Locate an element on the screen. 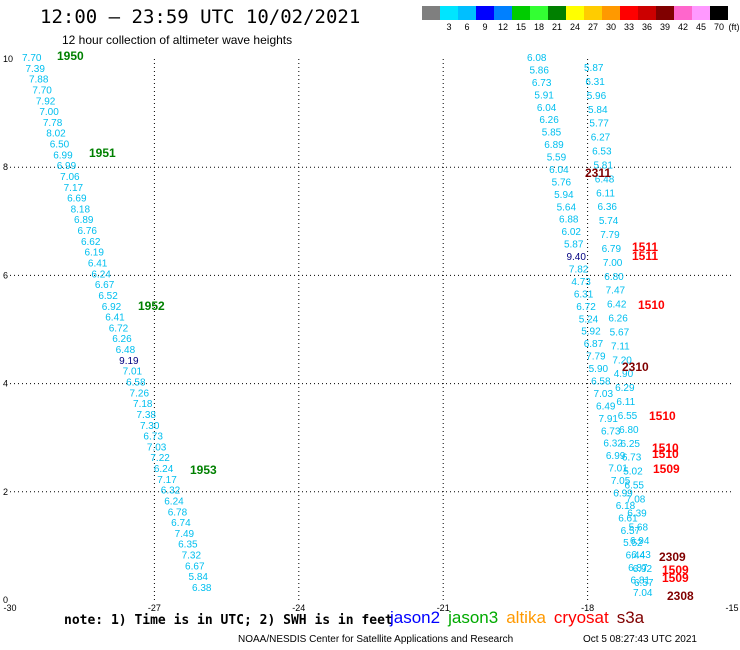 Image resolution: width=740 pixels, height=650 pixels. swh-value-label: 5.86 is located at coordinates (539, 70).